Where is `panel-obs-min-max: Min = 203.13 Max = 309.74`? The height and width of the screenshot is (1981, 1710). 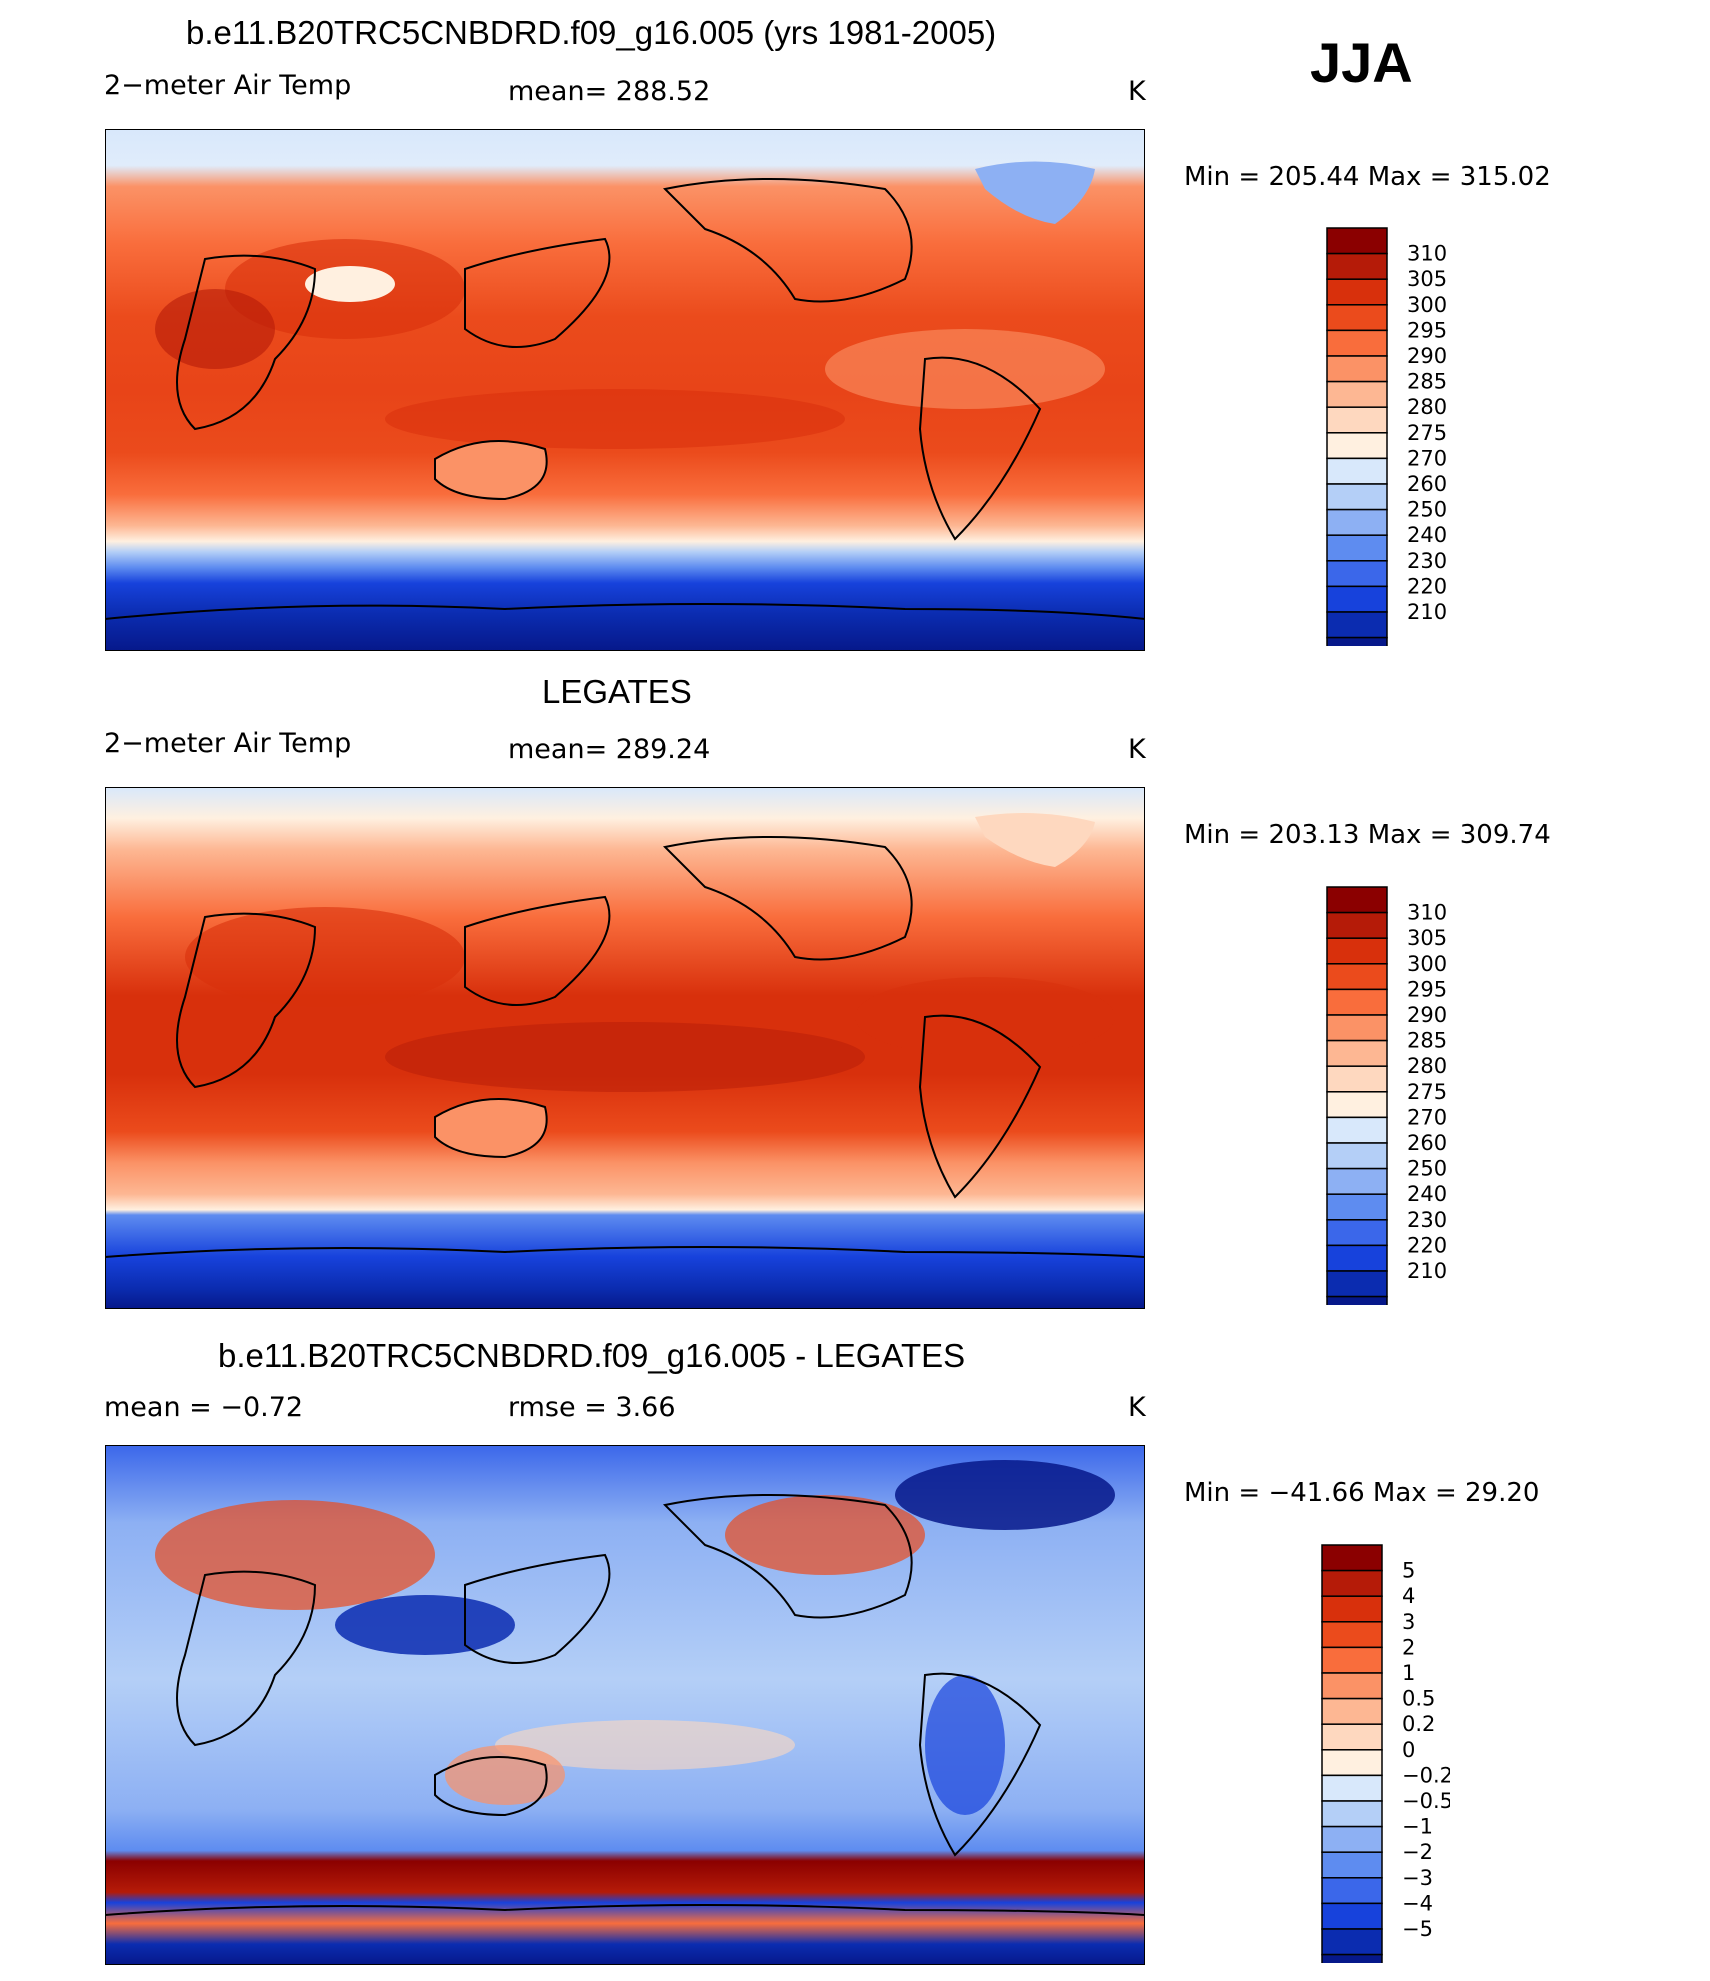 panel-obs-min-max: Min = 203.13 Max = 309.74 is located at coordinates (1367, 835).